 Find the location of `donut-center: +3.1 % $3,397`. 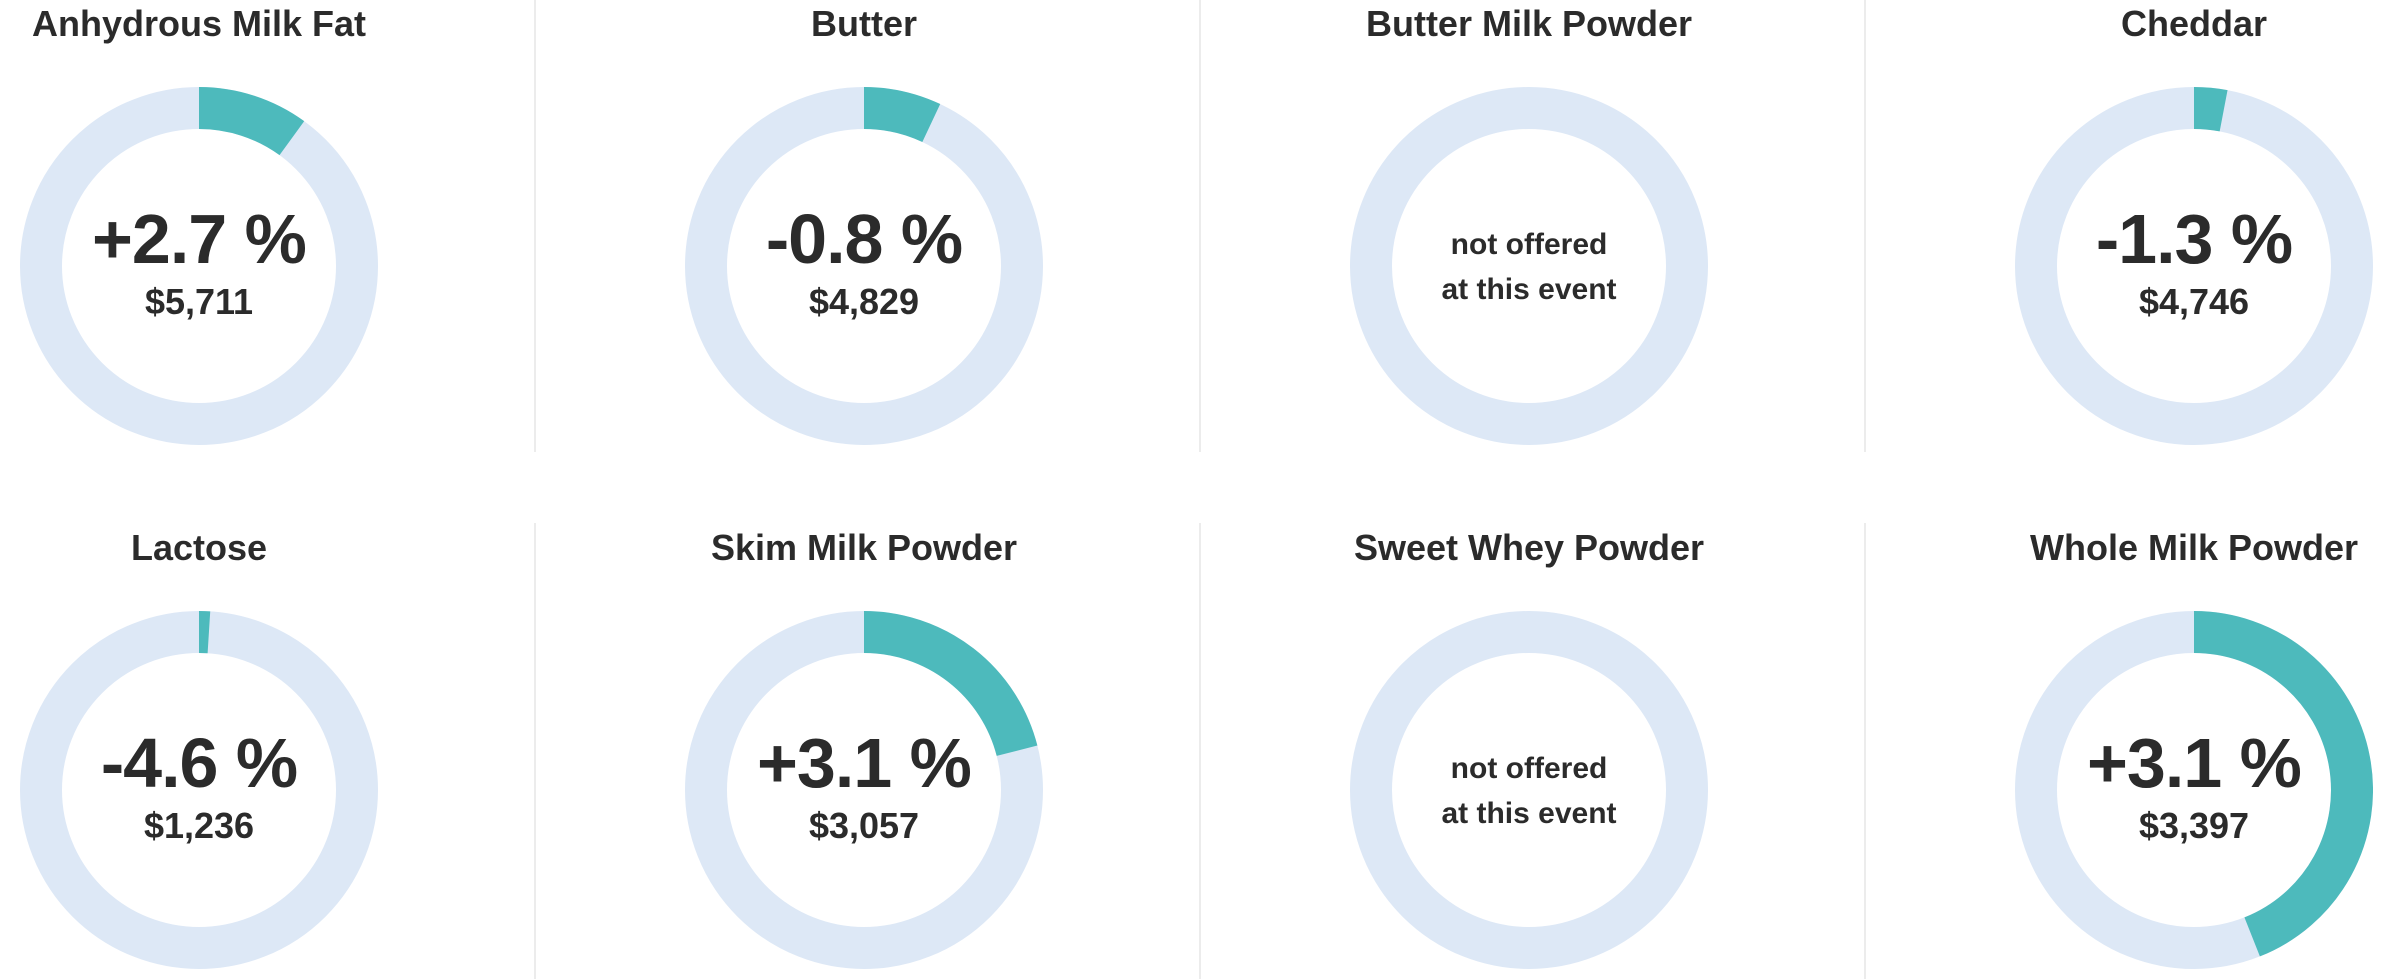

donut-center: +3.1 % $3,397 is located at coordinates (2194, 790).